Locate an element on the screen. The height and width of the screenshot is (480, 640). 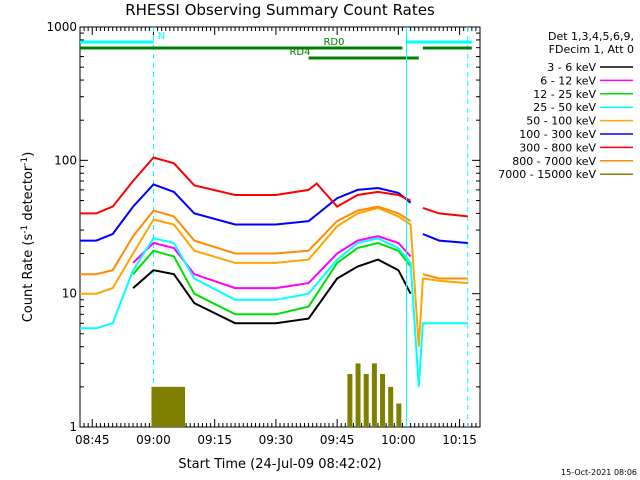
series-line-100-300-kev is located at coordinates (274, 213).